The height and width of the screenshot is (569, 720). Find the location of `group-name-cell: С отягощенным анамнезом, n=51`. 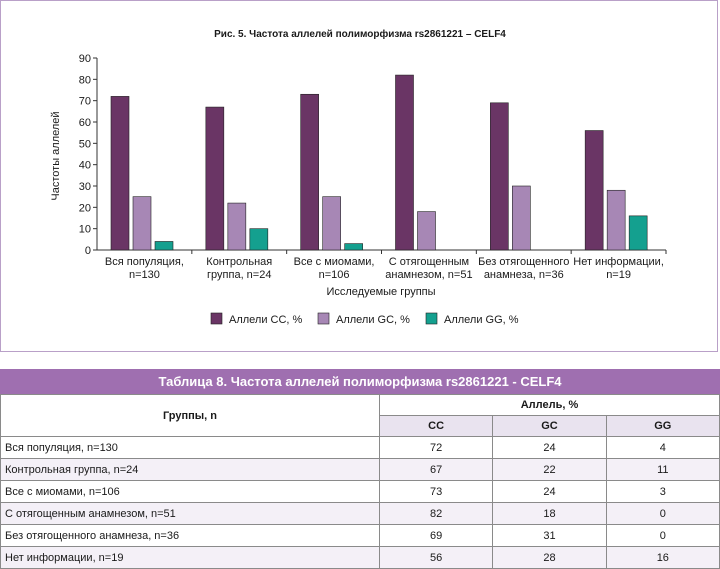

group-name-cell: С отягощенным анамнезом, n=51 is located at coordinates (190, 513).